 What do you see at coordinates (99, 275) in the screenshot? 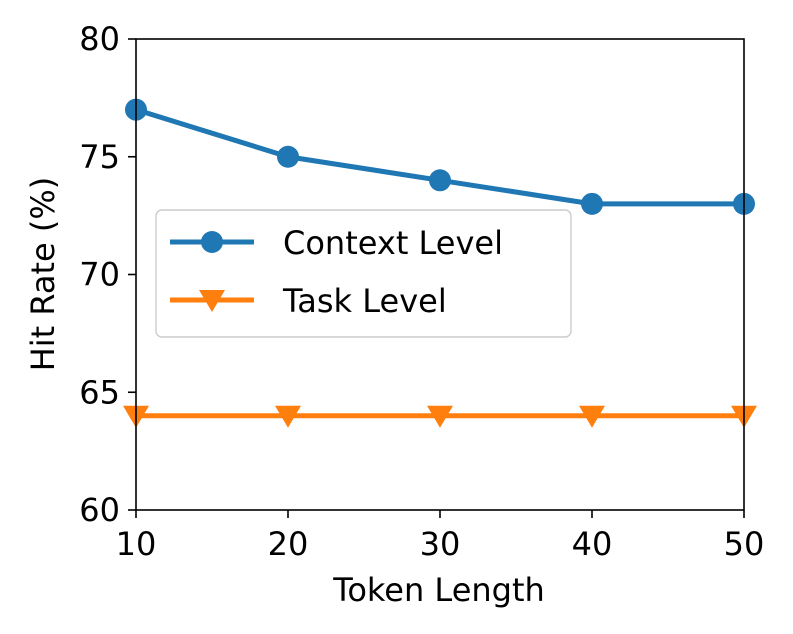
I see `y-tick-label: 70` at bounding box center [99, 275].